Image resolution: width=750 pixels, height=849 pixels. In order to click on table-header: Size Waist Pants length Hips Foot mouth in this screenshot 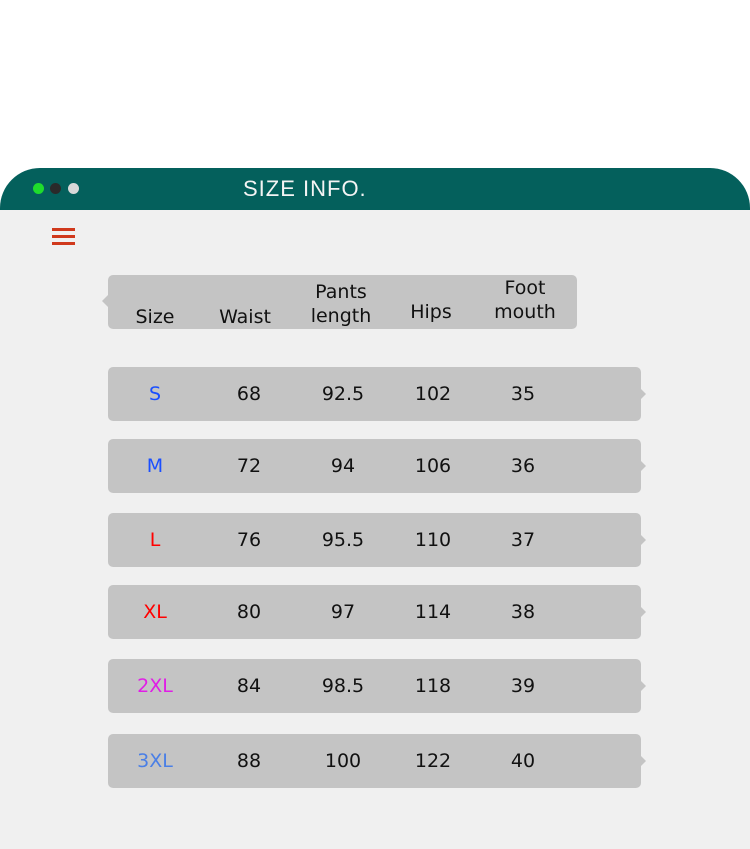, I will do `click(339, 302)`.